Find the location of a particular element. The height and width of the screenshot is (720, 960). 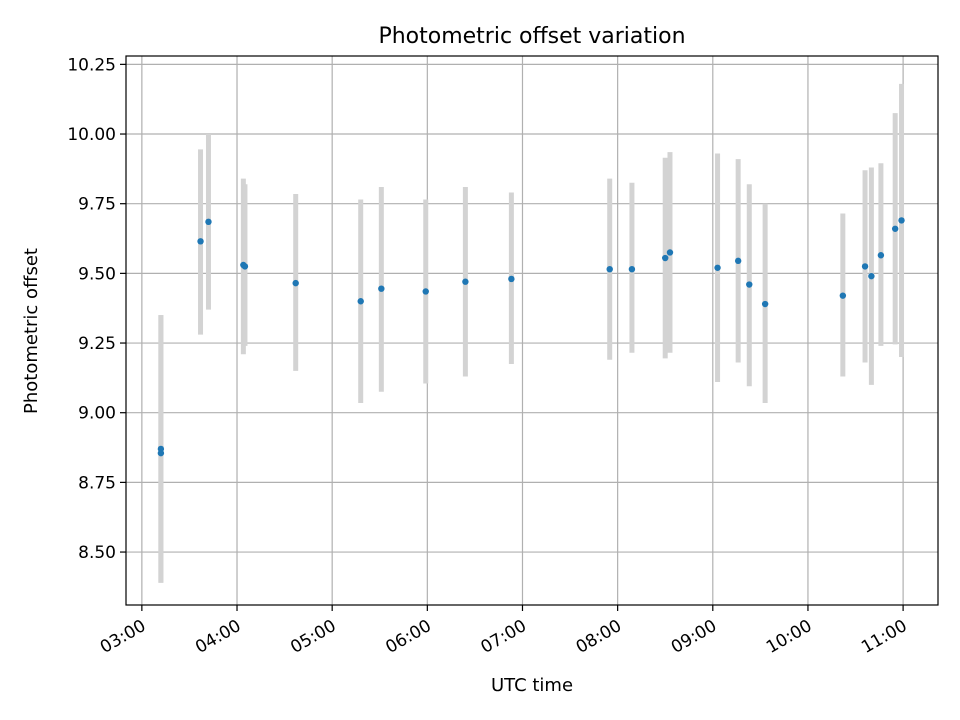

y-tick-label: 9.75 is located at coordinates (97, 205).